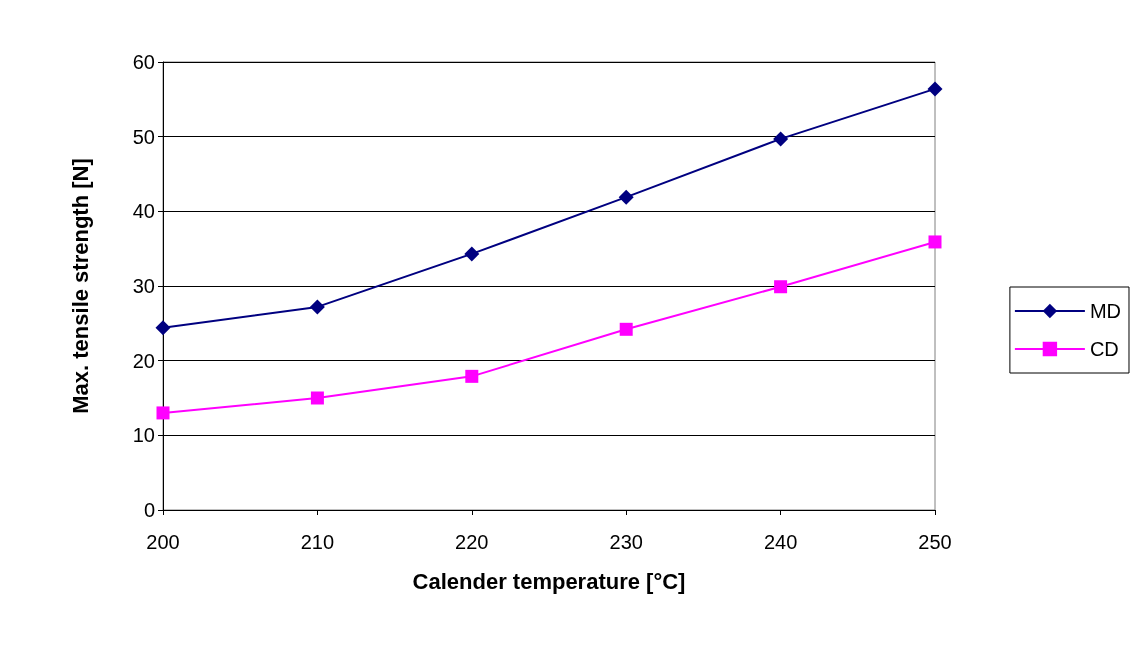  Describe the element at coordinates (472, 542) in the screenshot. I see `x-tick-label: 220` at that location.